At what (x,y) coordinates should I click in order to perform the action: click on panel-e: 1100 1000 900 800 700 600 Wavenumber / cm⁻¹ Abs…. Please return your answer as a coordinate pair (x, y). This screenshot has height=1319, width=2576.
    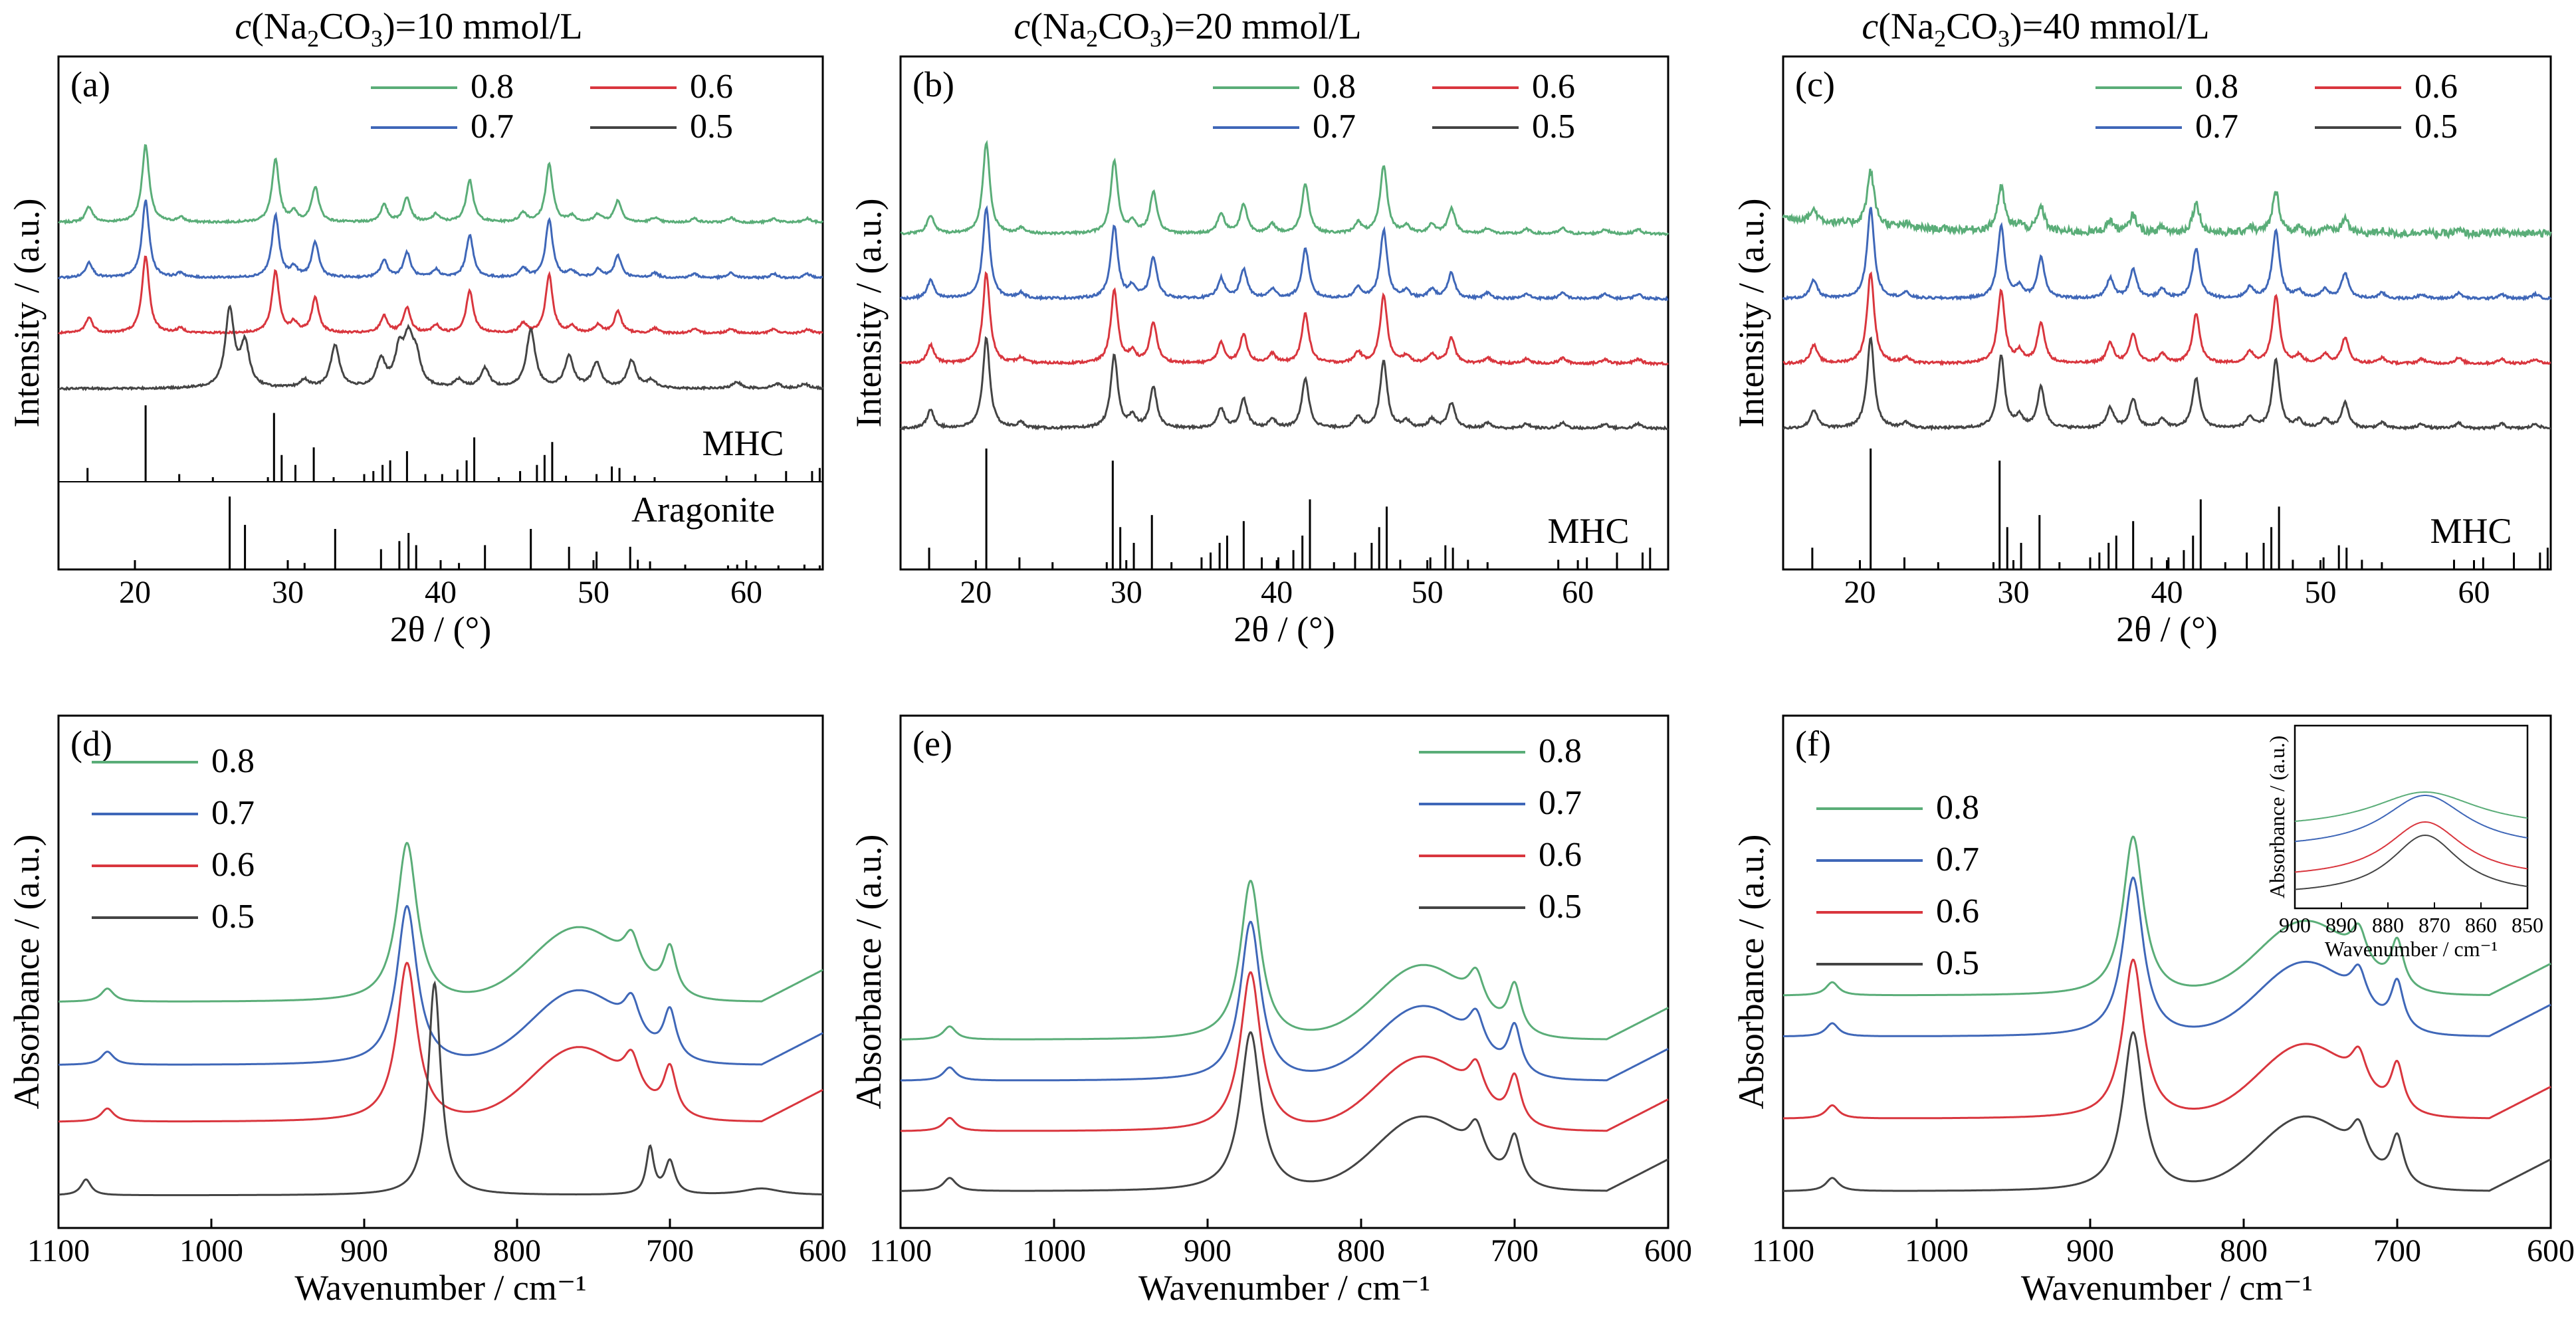
    Looking at the image, I should click on (1270, 1011).